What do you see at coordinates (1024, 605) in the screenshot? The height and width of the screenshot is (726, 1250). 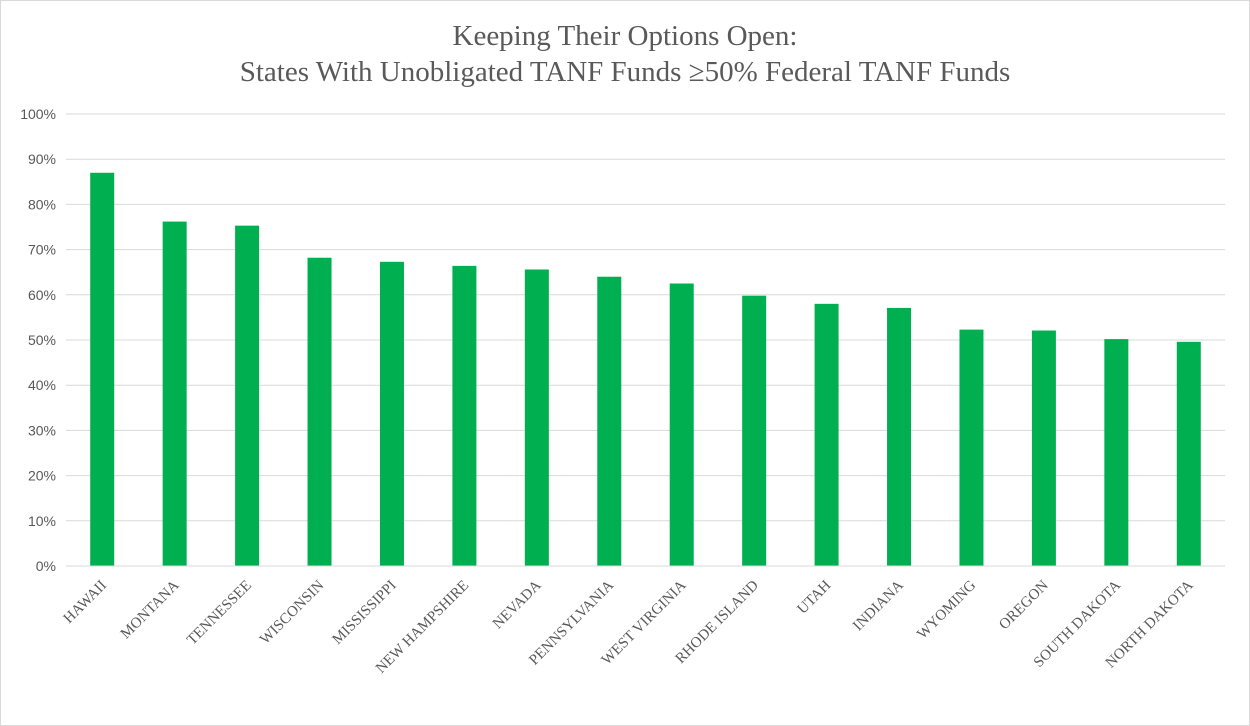 I see `x-category-label: OREGON` at bounding box center [1024, 605].